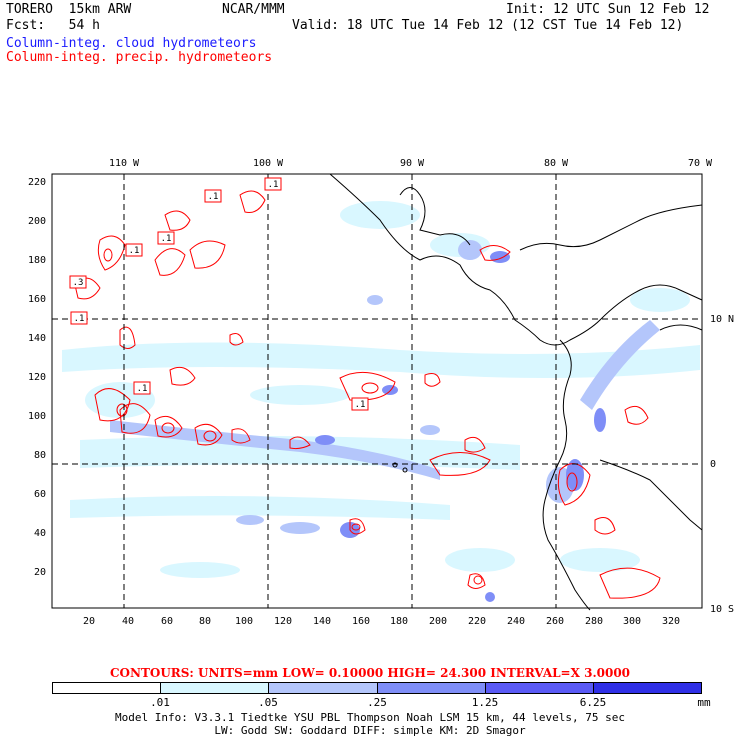 The width and height of the screenshot is (740, 740). I want to click on color-legend, so click(377, 688).